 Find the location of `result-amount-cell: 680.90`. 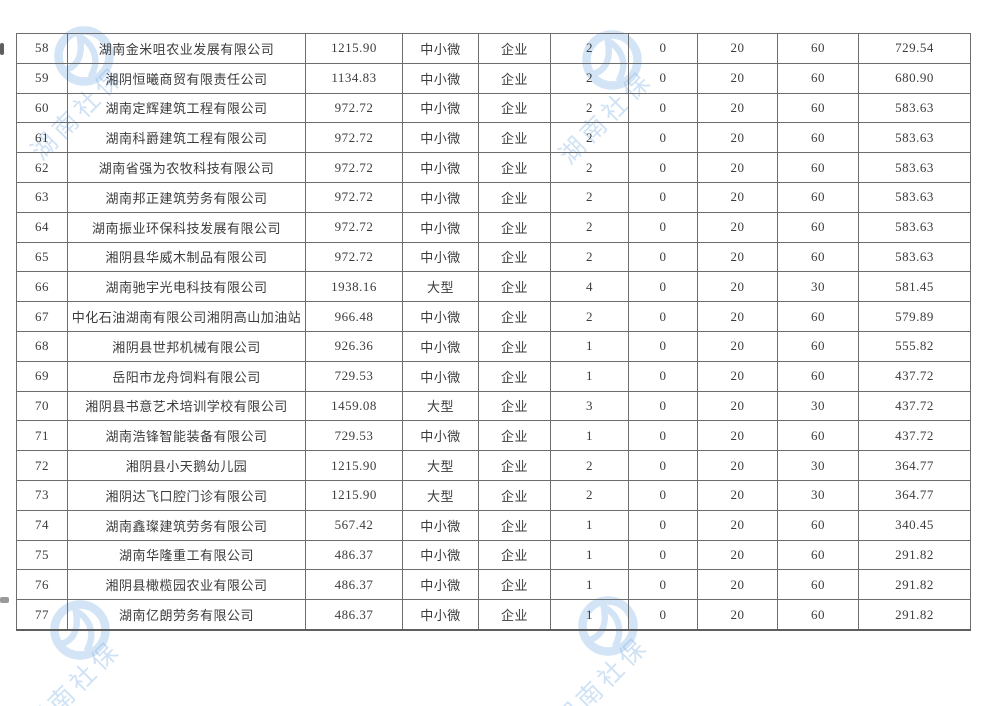

result-amount-cell: 680.90 is located at coordinates (914, 78).